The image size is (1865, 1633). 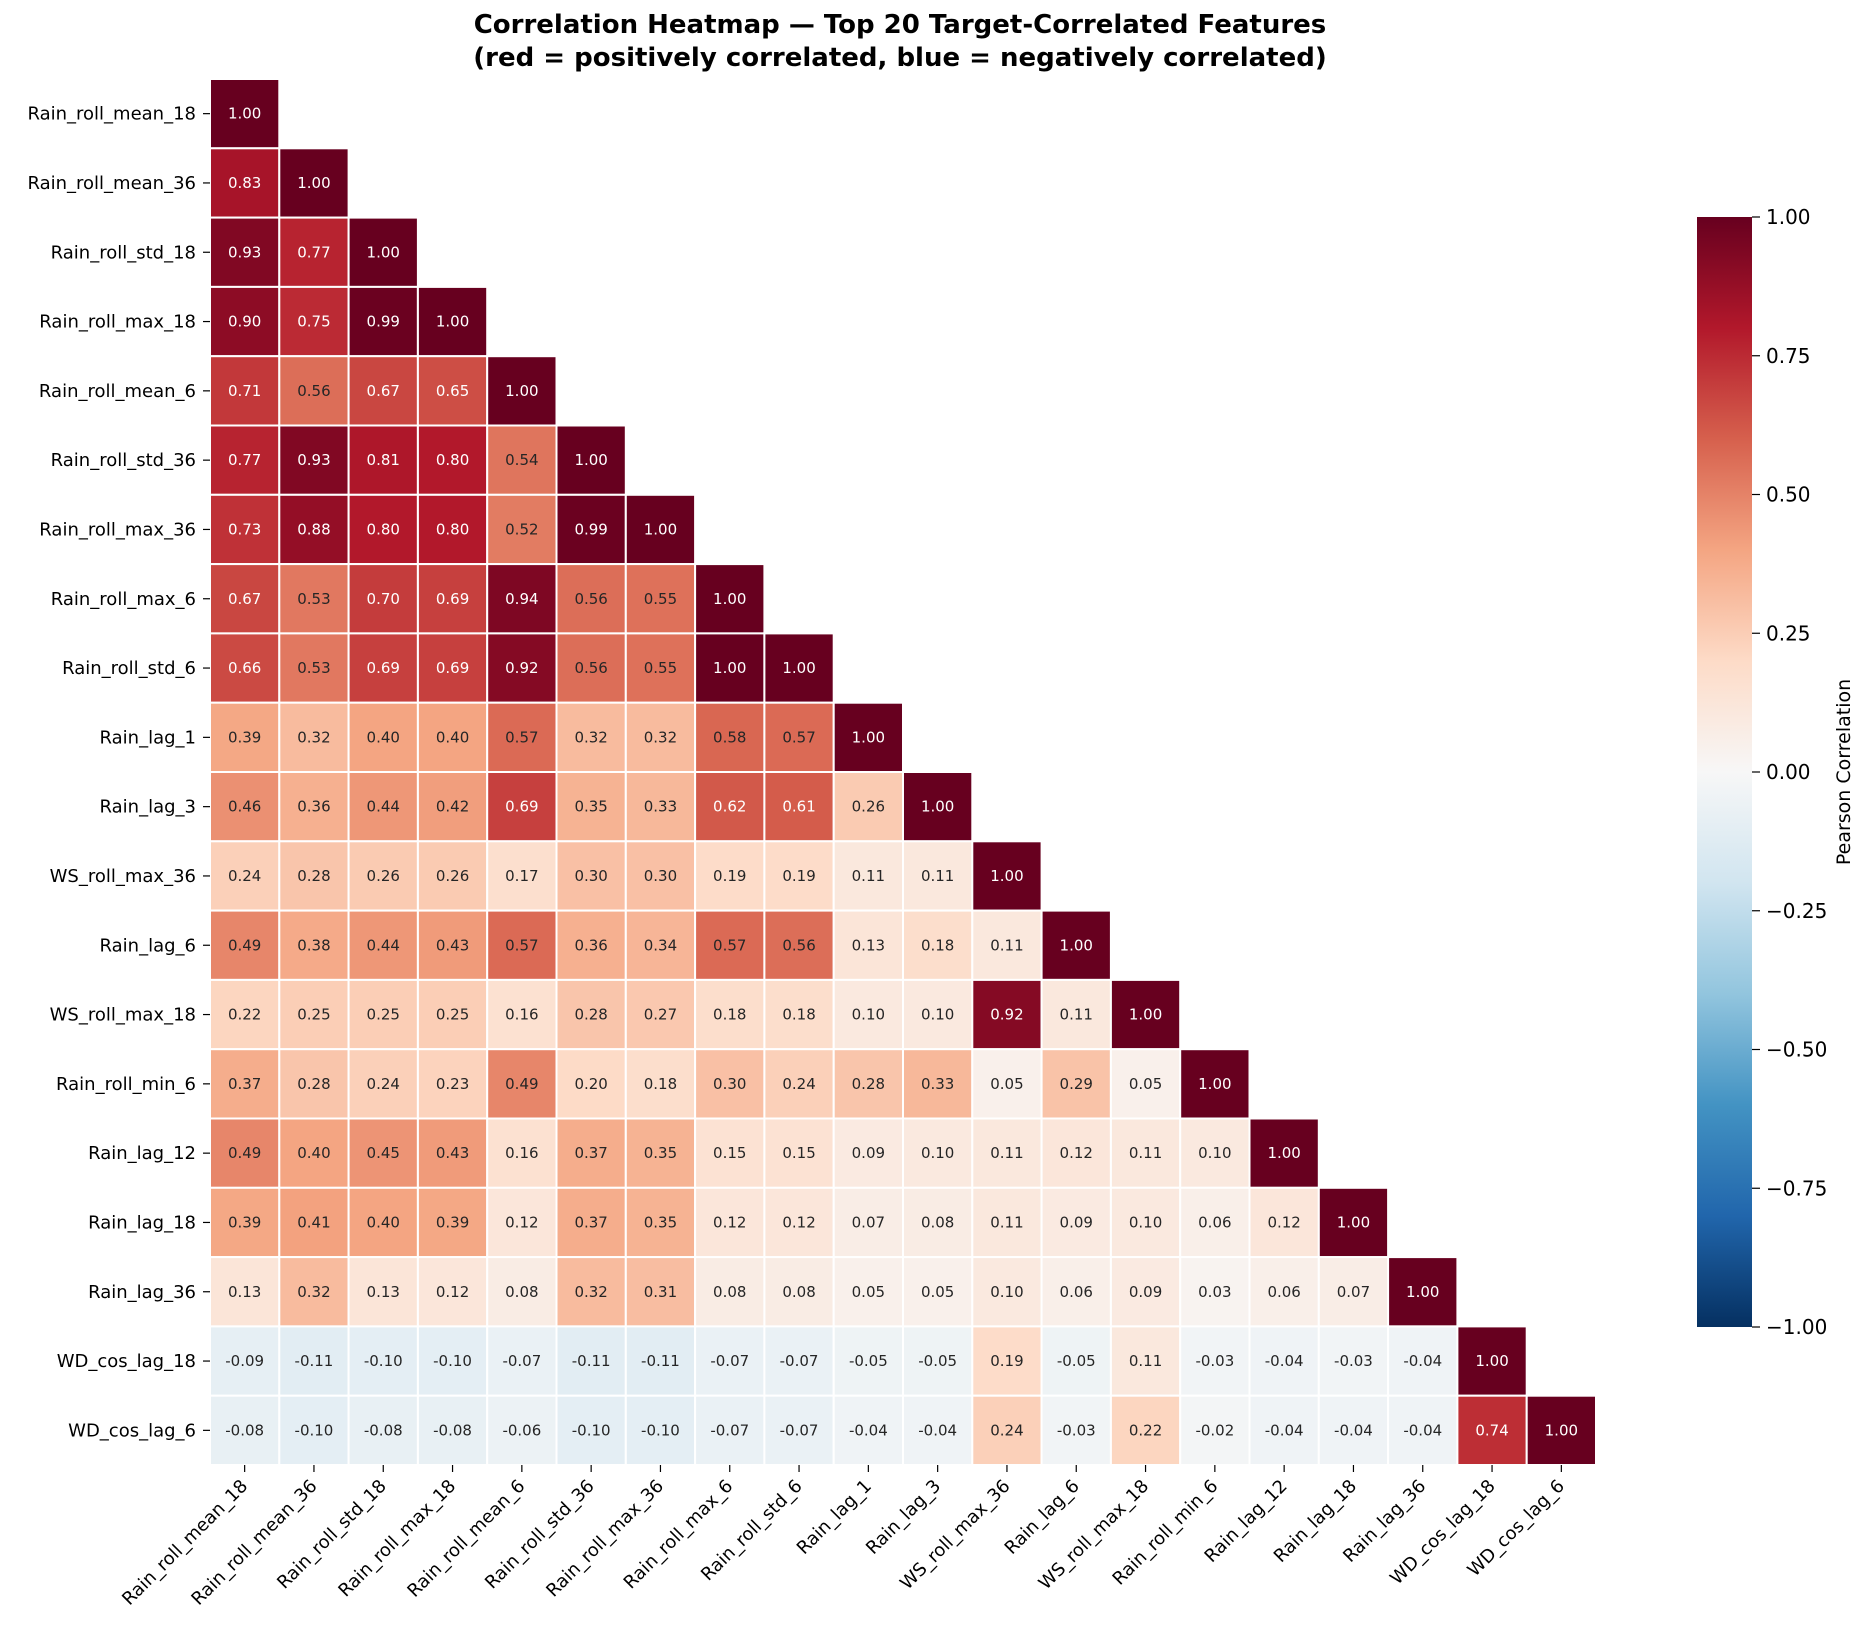 What do you see at coordinates (521, 1084) in the screenshot?
I see `cell-value-label: 0.49` at bounding box center [521, 1084].